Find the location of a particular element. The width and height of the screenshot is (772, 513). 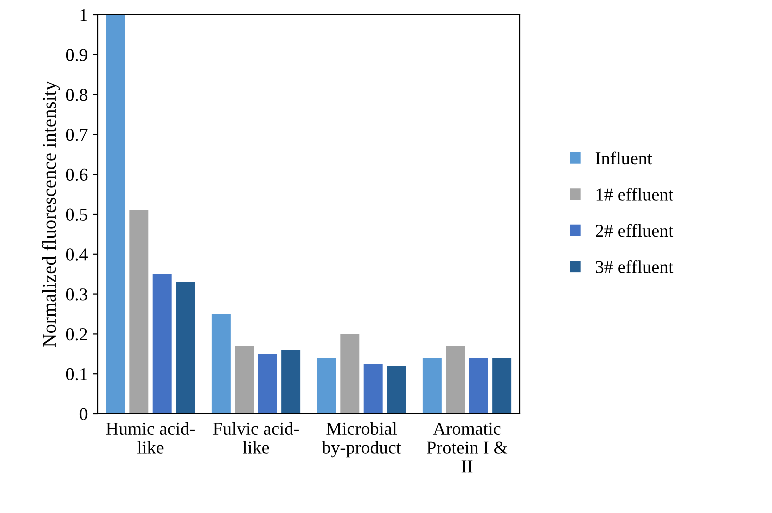

y-tick-label: 0.3 is located at coordinates (77, 294).